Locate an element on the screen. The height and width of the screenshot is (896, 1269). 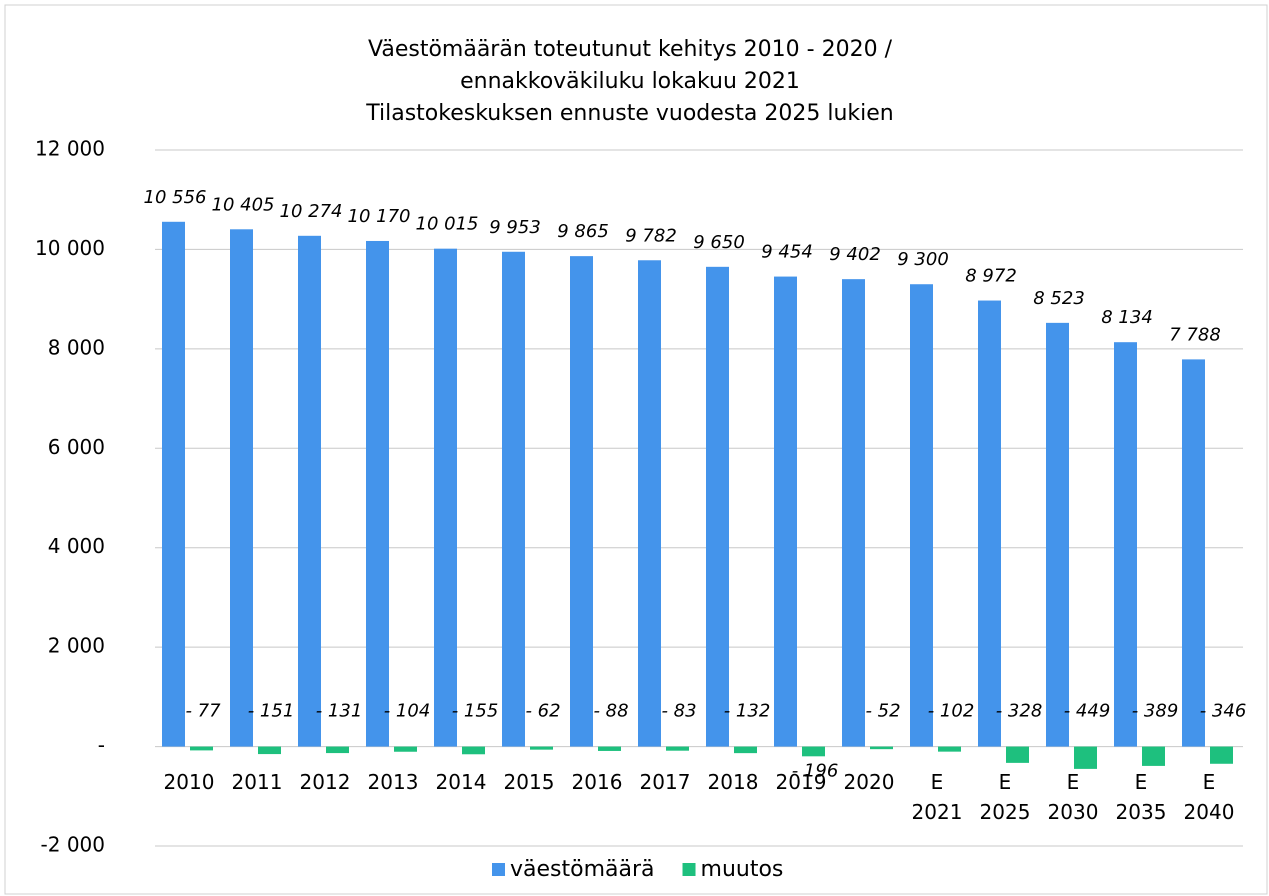
x-tick-label: 2010 is located at coordinates (189, 781).